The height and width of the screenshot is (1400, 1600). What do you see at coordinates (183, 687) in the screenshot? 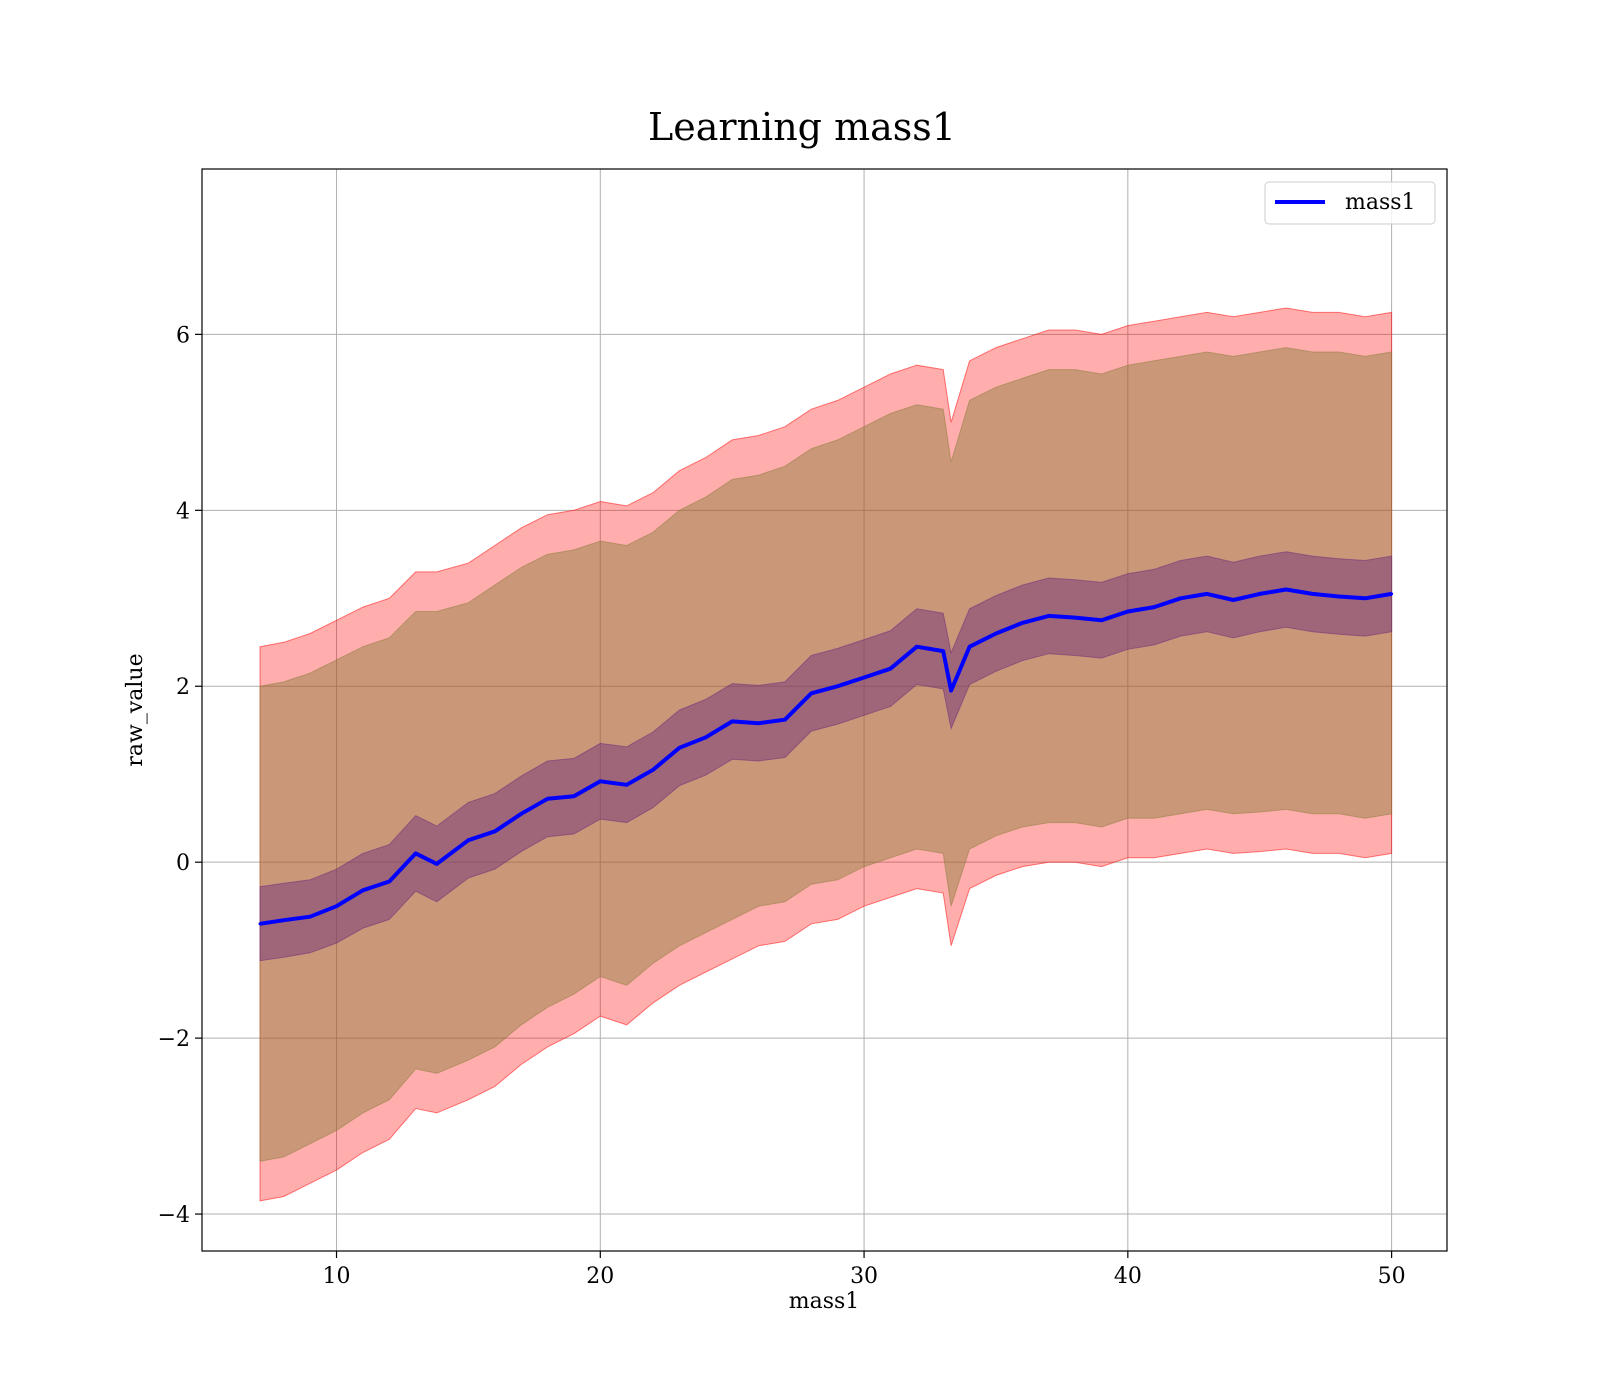
I see `y-tick-label: 2` at bounding box center [183, 687].